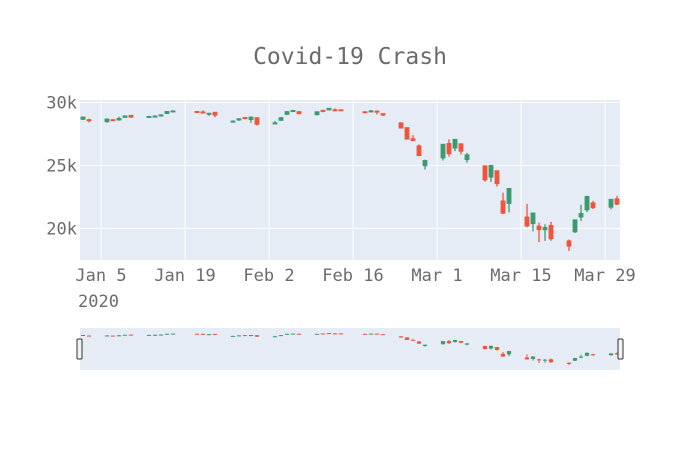 This screenshot has width=700, height=450. What do you see at coordinates (61, 104) in the screenshot?
I see `y-tick-label: 30k` at bounding box center [61, 104].